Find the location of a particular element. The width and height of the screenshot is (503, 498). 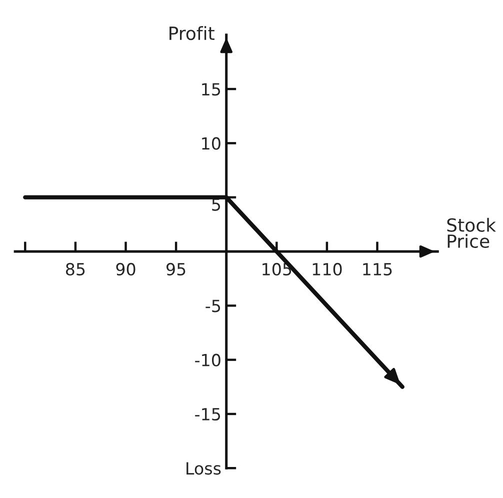

y-tick-label: -10 is located at coordinates (207, 360).